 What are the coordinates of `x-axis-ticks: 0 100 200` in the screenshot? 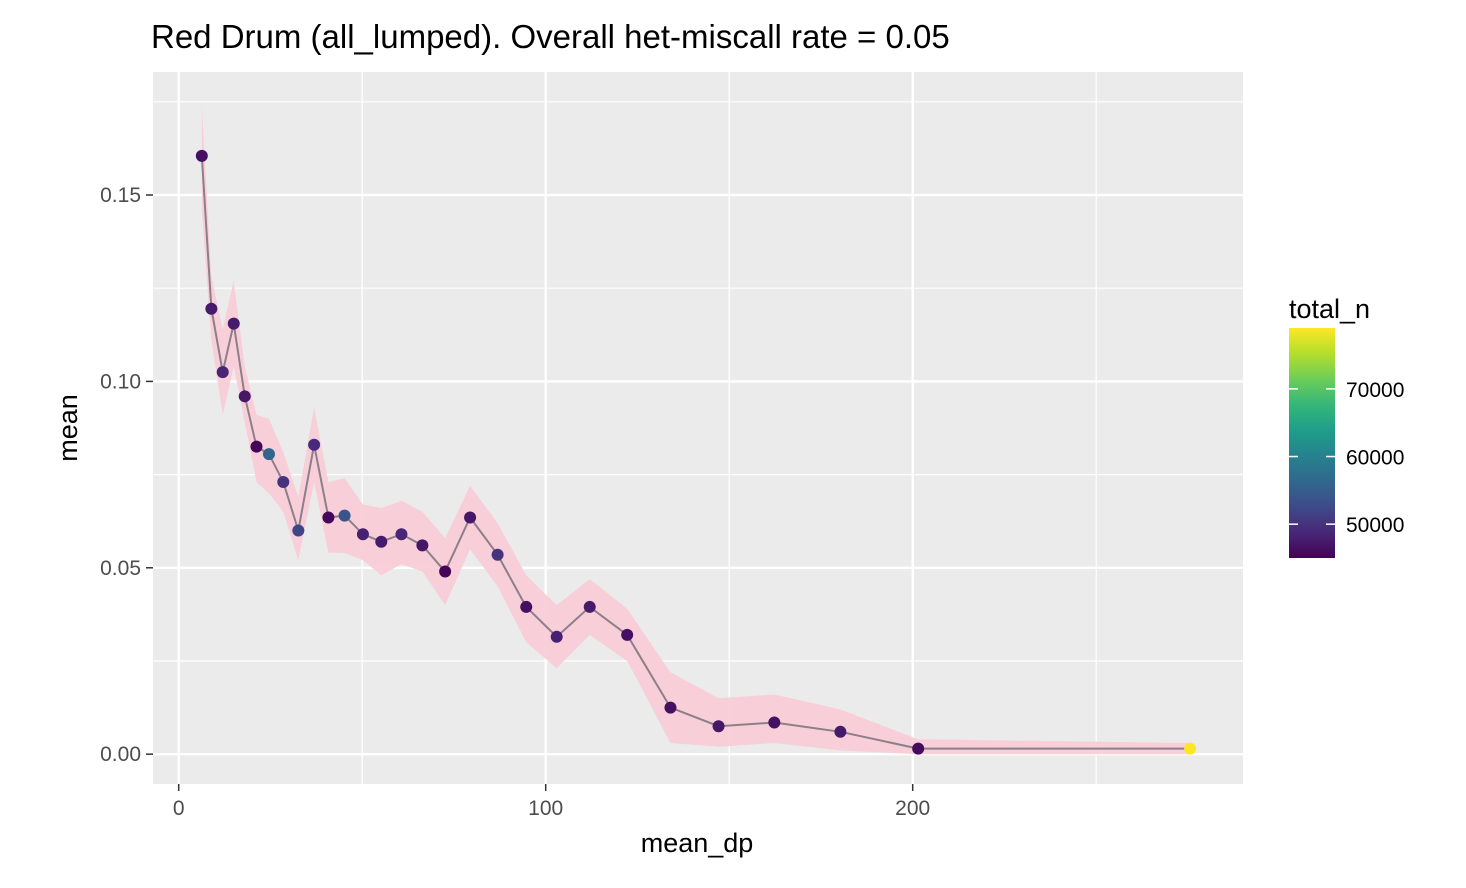 It's located at (551, 802).